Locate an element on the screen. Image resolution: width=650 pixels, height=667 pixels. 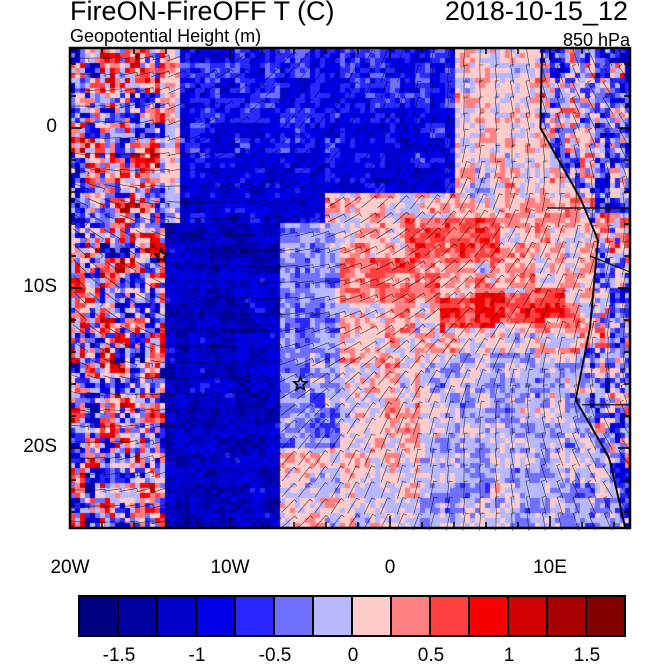
pressure-level: 850 hPa is located at coordinates (596, 40).